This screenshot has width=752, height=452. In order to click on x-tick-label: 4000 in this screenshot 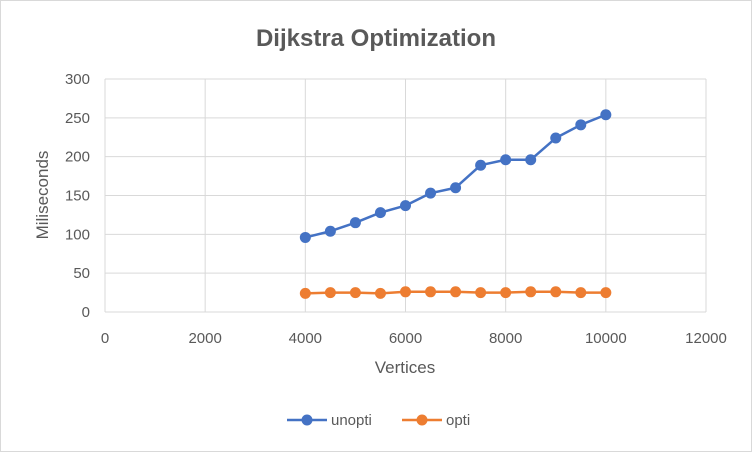, I will do `click(305, 338)`.